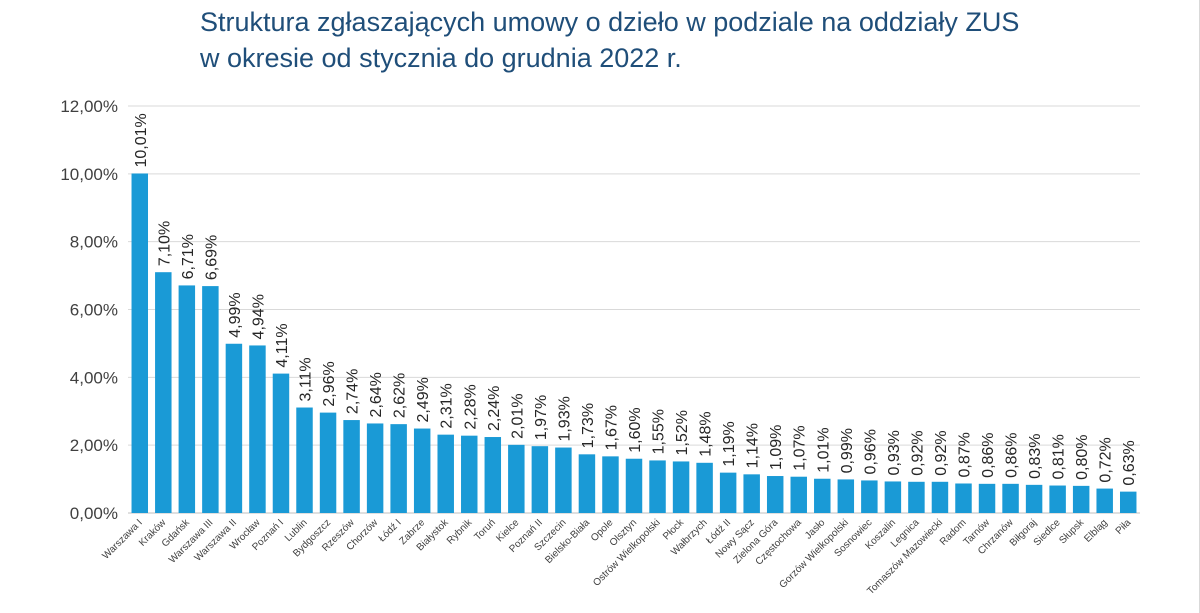 The image size is (1200, 613). I want to click on x-tick-label: Rybnik, so click(460, 532).